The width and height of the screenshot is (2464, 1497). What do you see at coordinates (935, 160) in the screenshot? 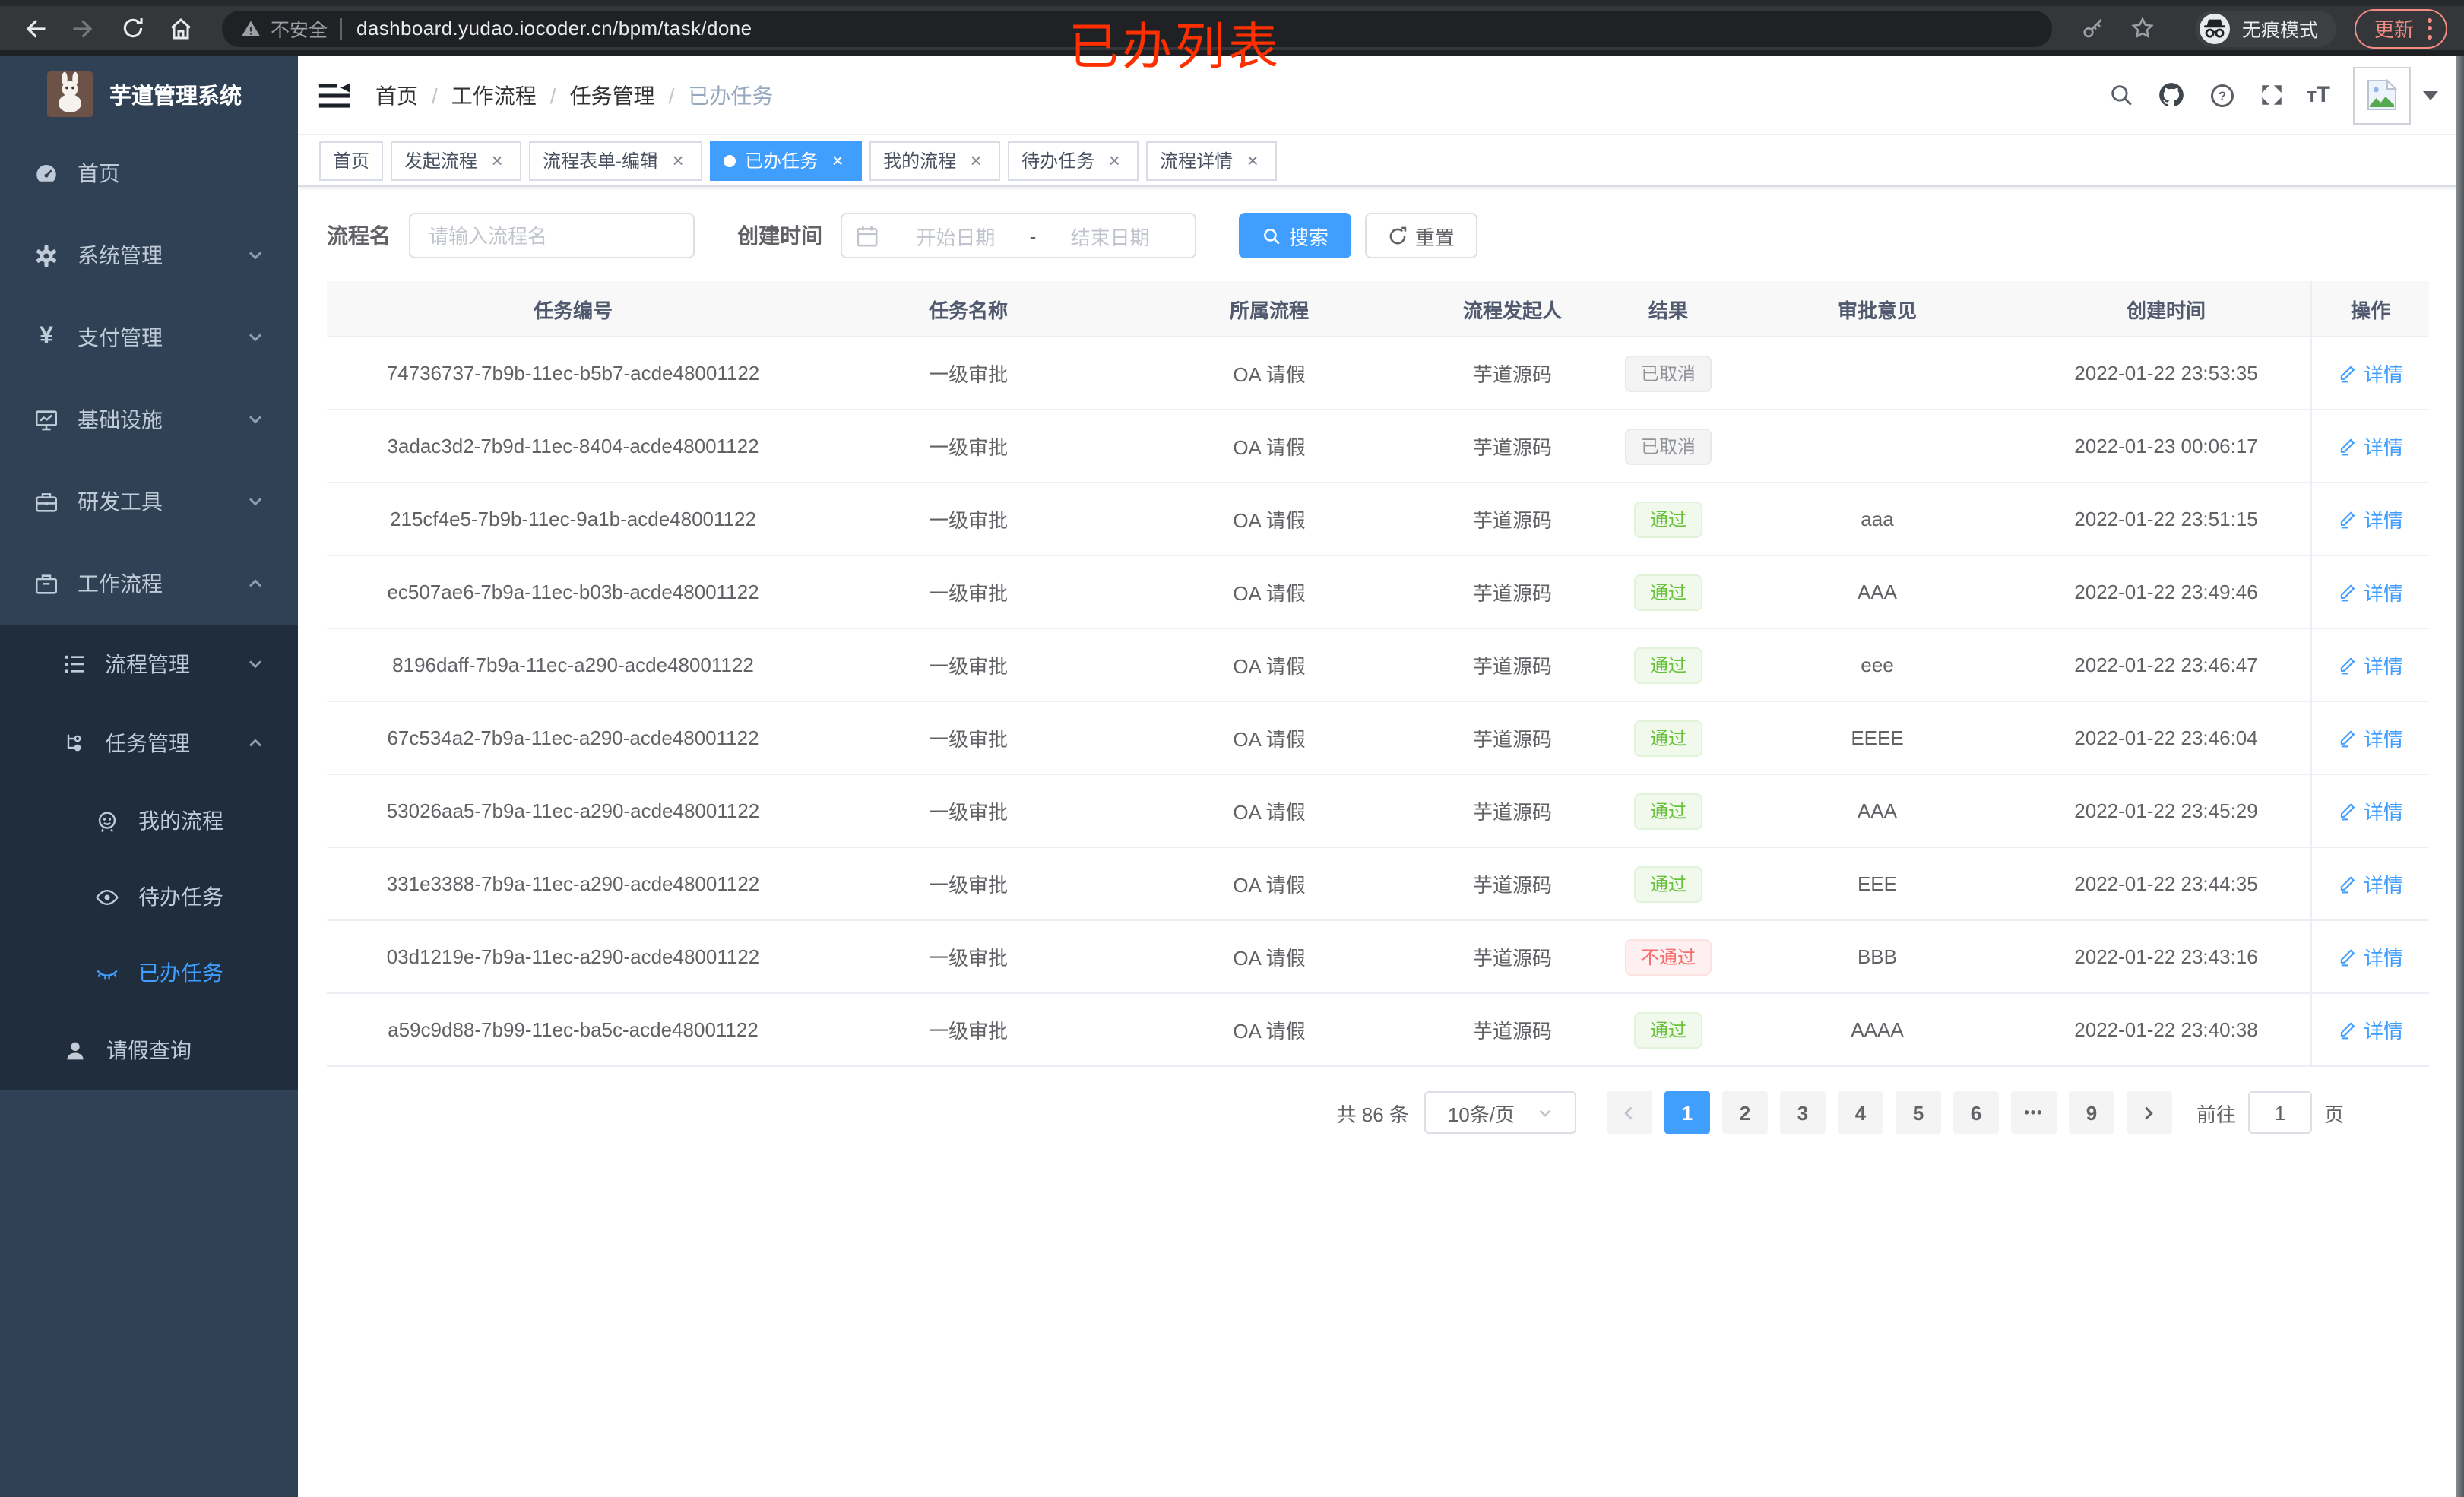
I see `tag-my-process: 我的流程 ×` at bounding box center [935, 160].